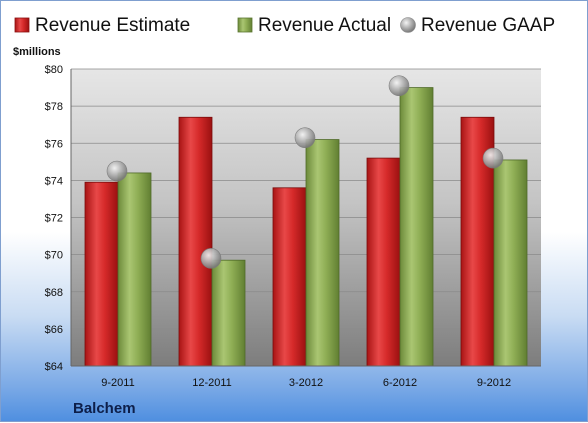  What do you see at coordinates (324, 25) in the screenshot?
I see `legend-label-actual: Revenue Actual` at bounding box center [324, 25].